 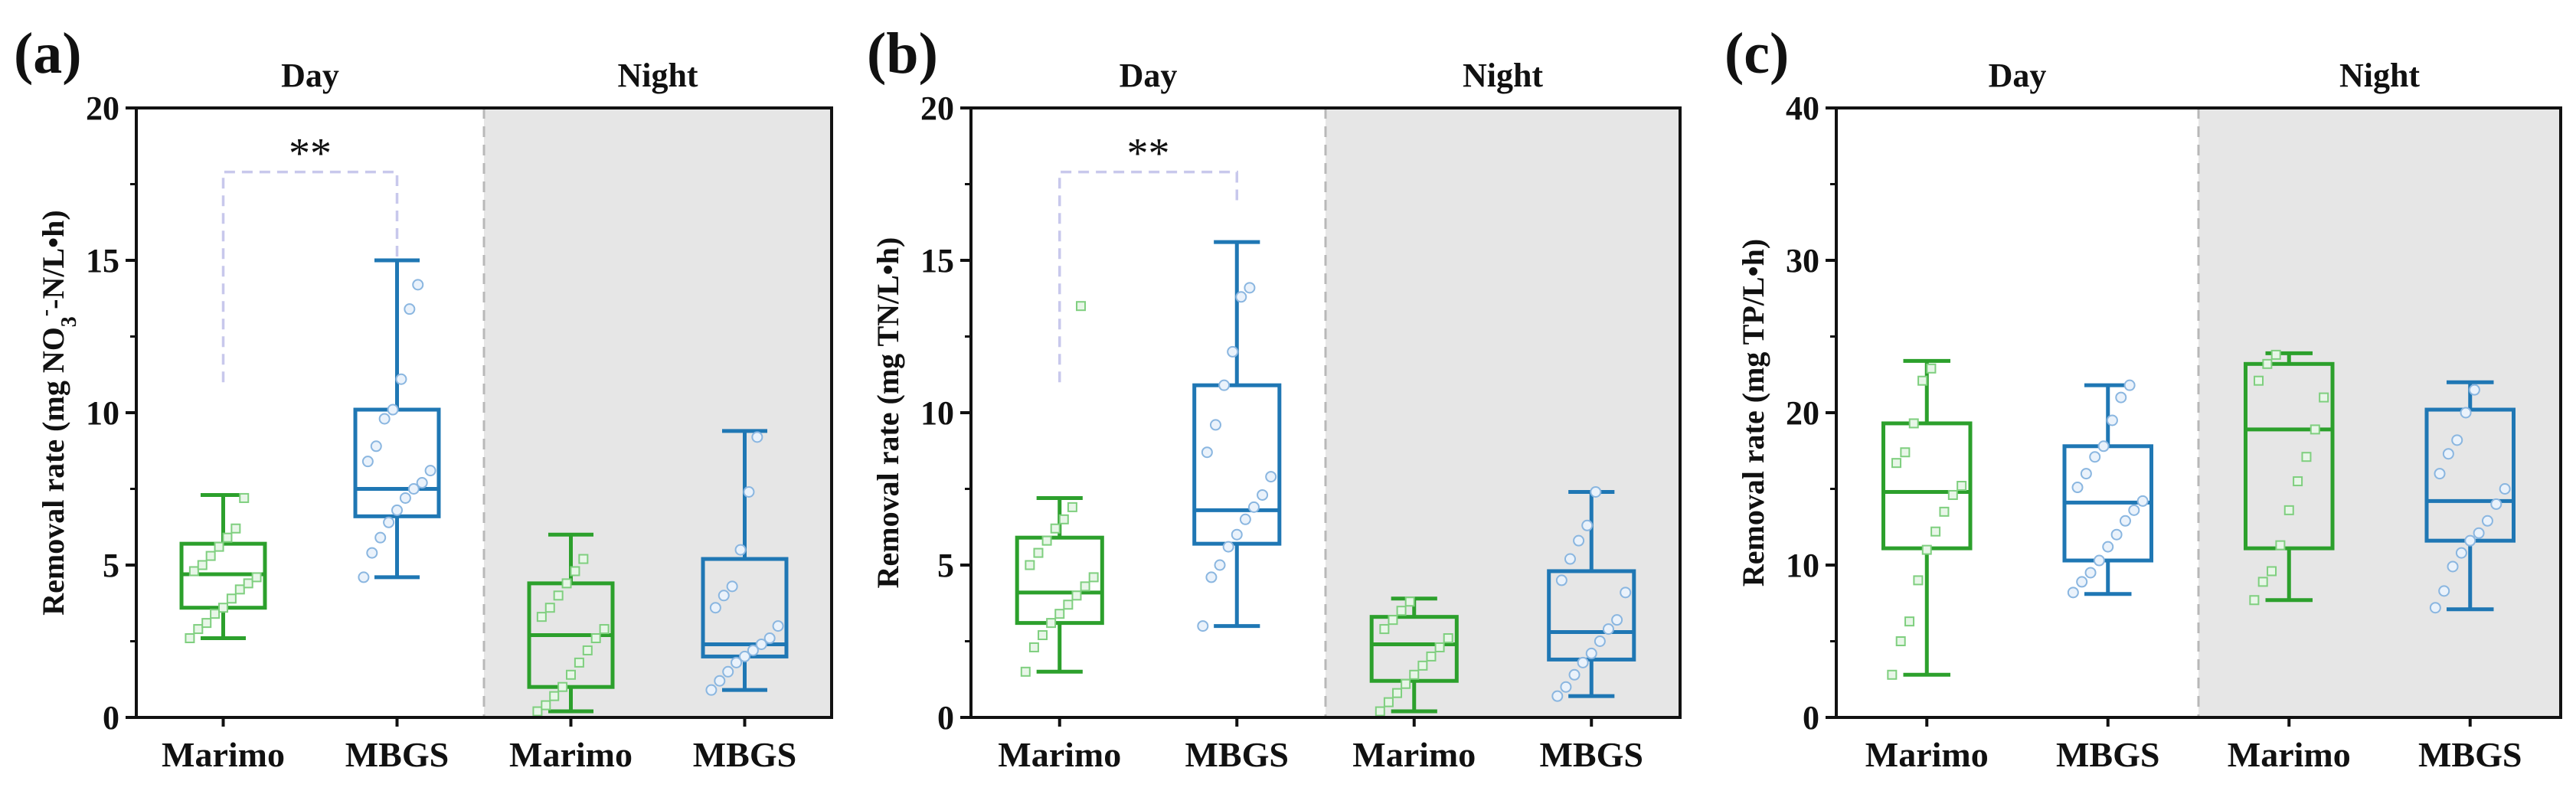 I want to click on y-tick-label: 20, so click(x=937, y=108).